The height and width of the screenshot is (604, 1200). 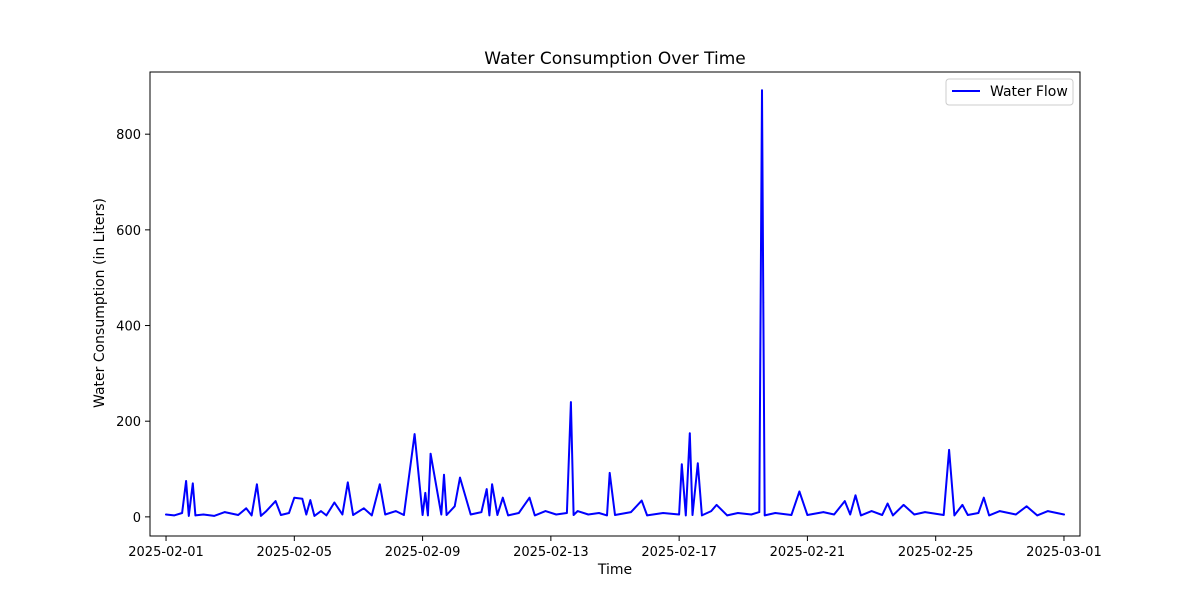 What do you see at coordinates (128, 422) in the screenshot?
I see `y-tick-label: 200` at bounding box center [128, 422].